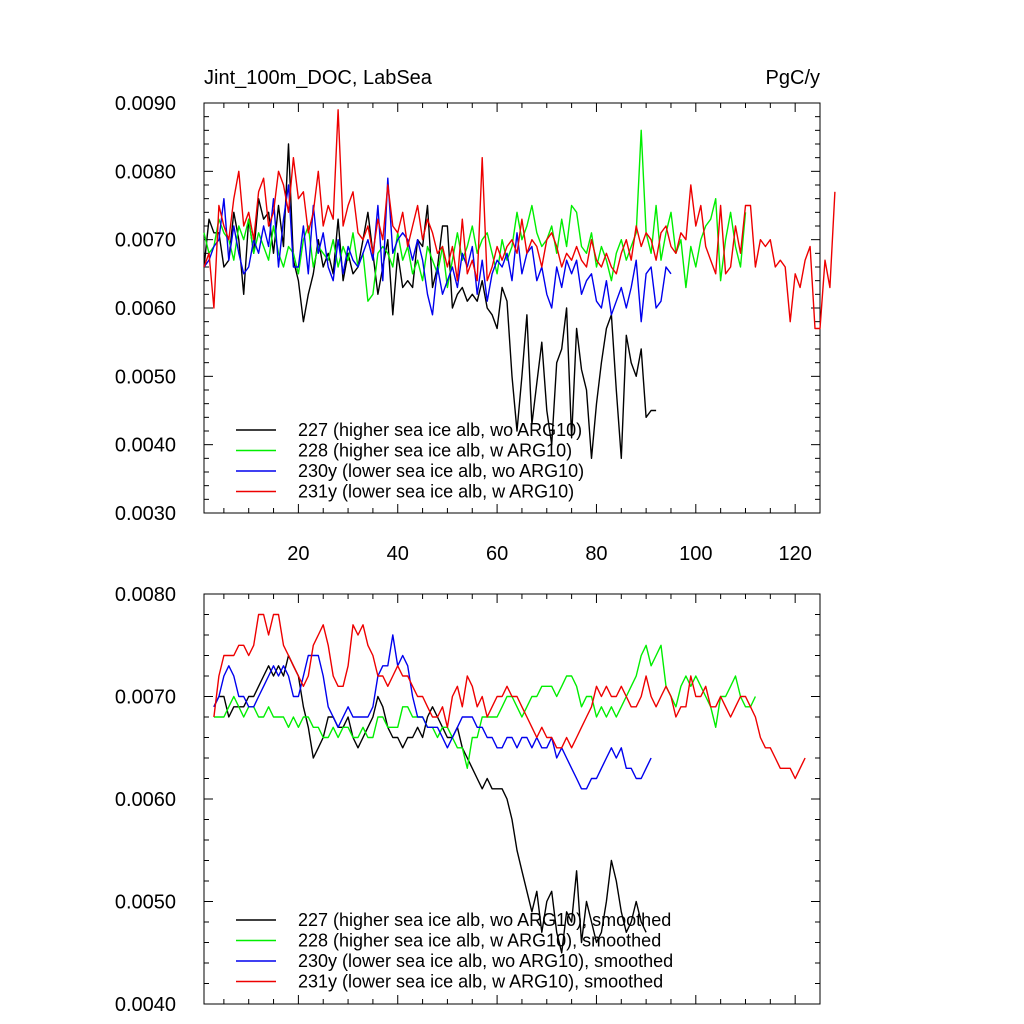  What do you see at coordinates (440, 430) in the screenshot?
I see `legend-label: 227 (higher sea ice alb, wo ARG10)` at bounding box center [440, 430].